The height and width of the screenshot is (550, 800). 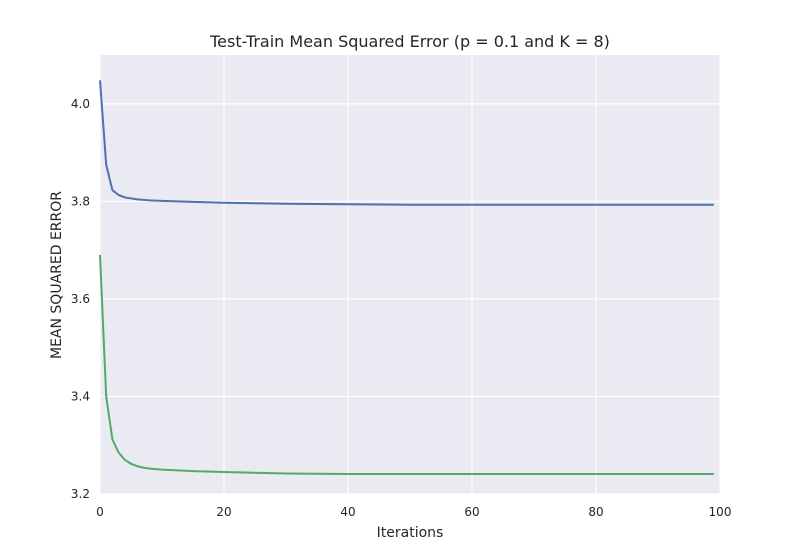 I want to click on x-tick-label: 60, so click(x=471, y=512).